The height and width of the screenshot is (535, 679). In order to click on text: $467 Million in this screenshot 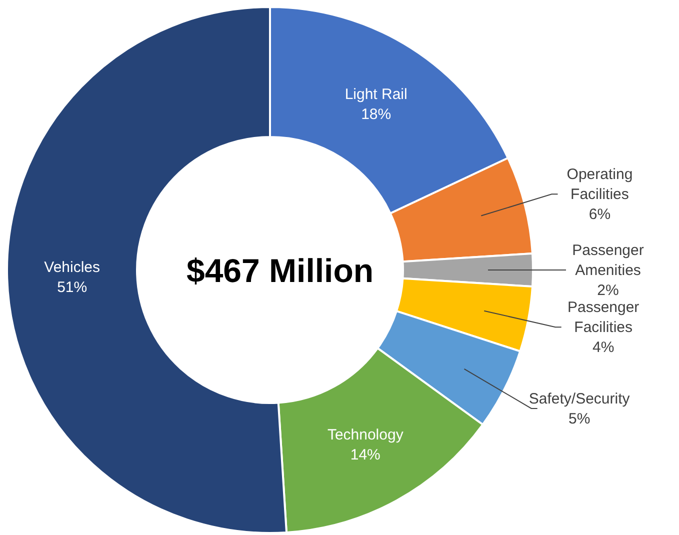, I will do `click(280, 270)`.